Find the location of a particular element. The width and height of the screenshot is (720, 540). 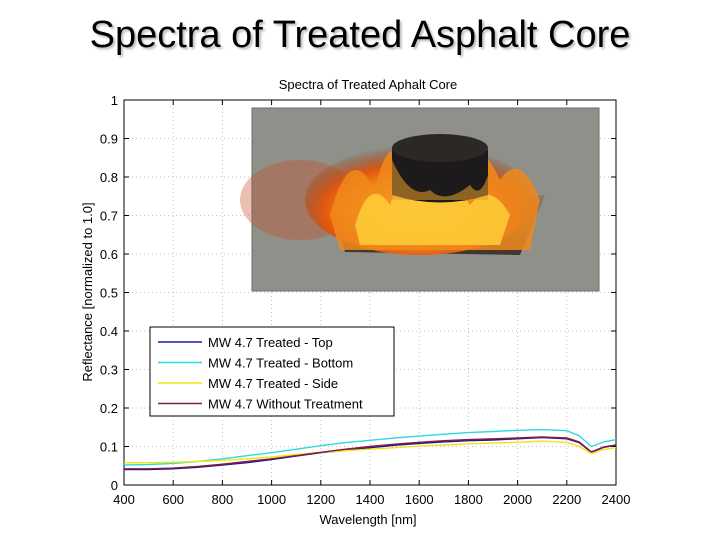

slide-title: Spectra of Treated Asphalt Core is located at coordinates (360, 35).